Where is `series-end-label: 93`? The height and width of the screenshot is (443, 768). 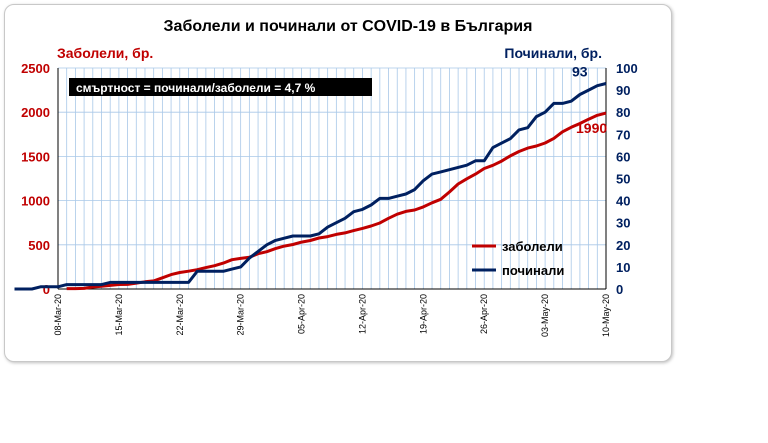
series-end-label: 93 is located at coordinates (580, 71).